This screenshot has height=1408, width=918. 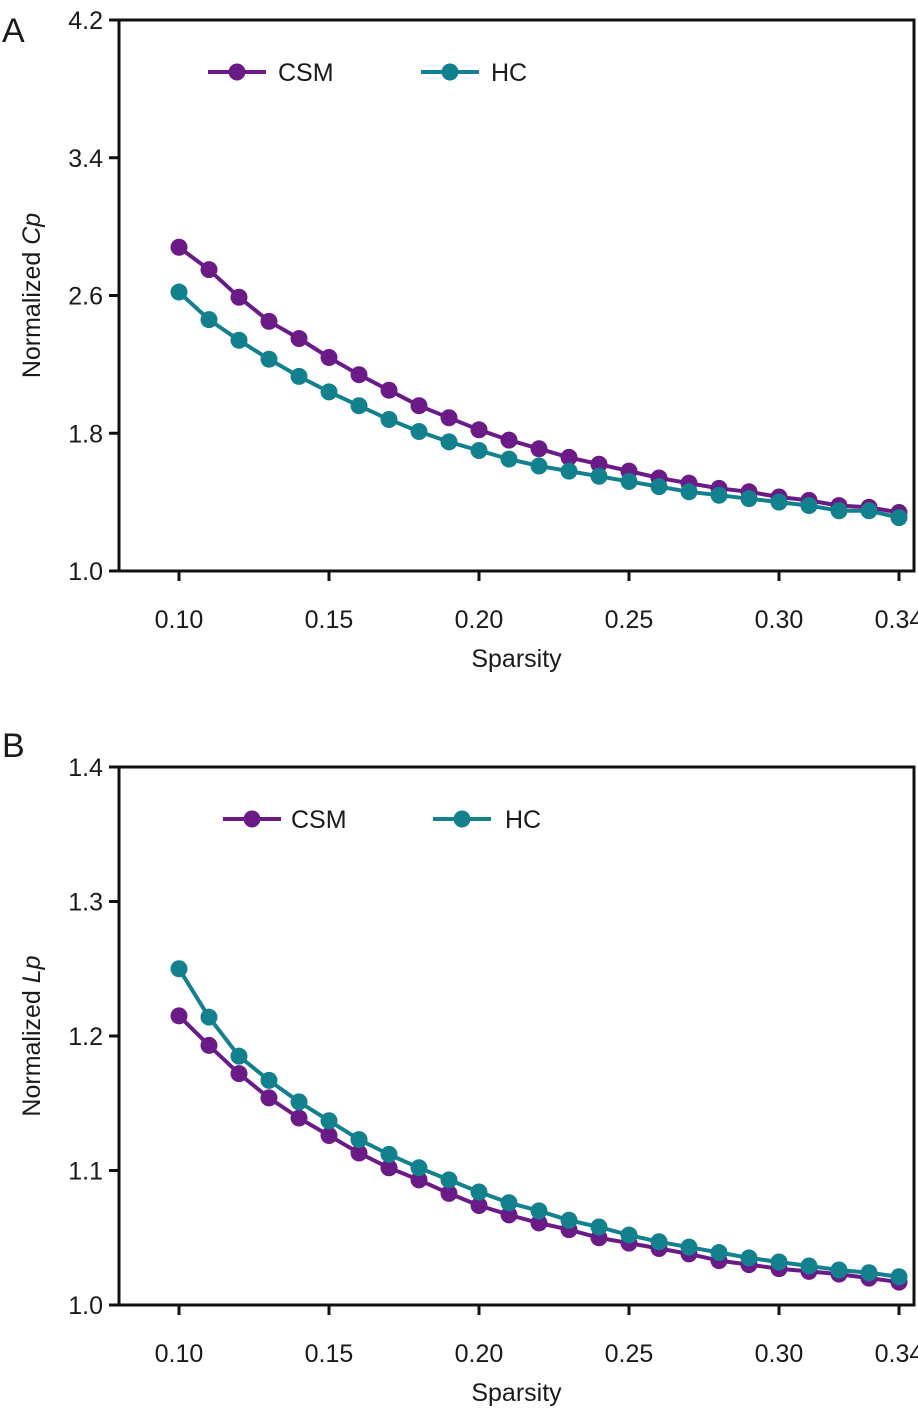 I want to click on x-tick-label: 0.10, so click(x=179, y=1354).